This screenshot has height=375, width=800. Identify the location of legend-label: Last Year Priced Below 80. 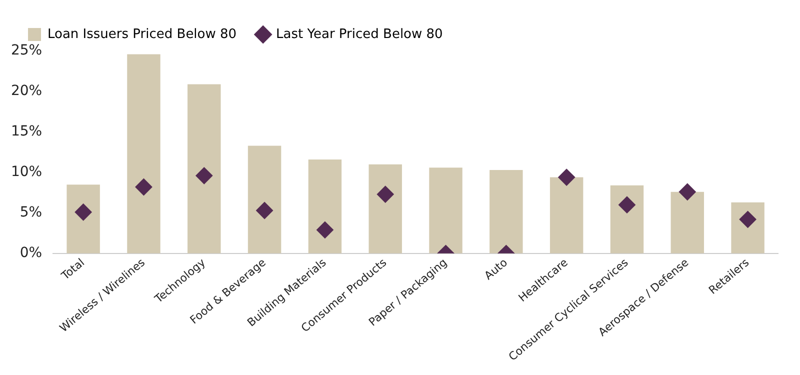
(359, 34).